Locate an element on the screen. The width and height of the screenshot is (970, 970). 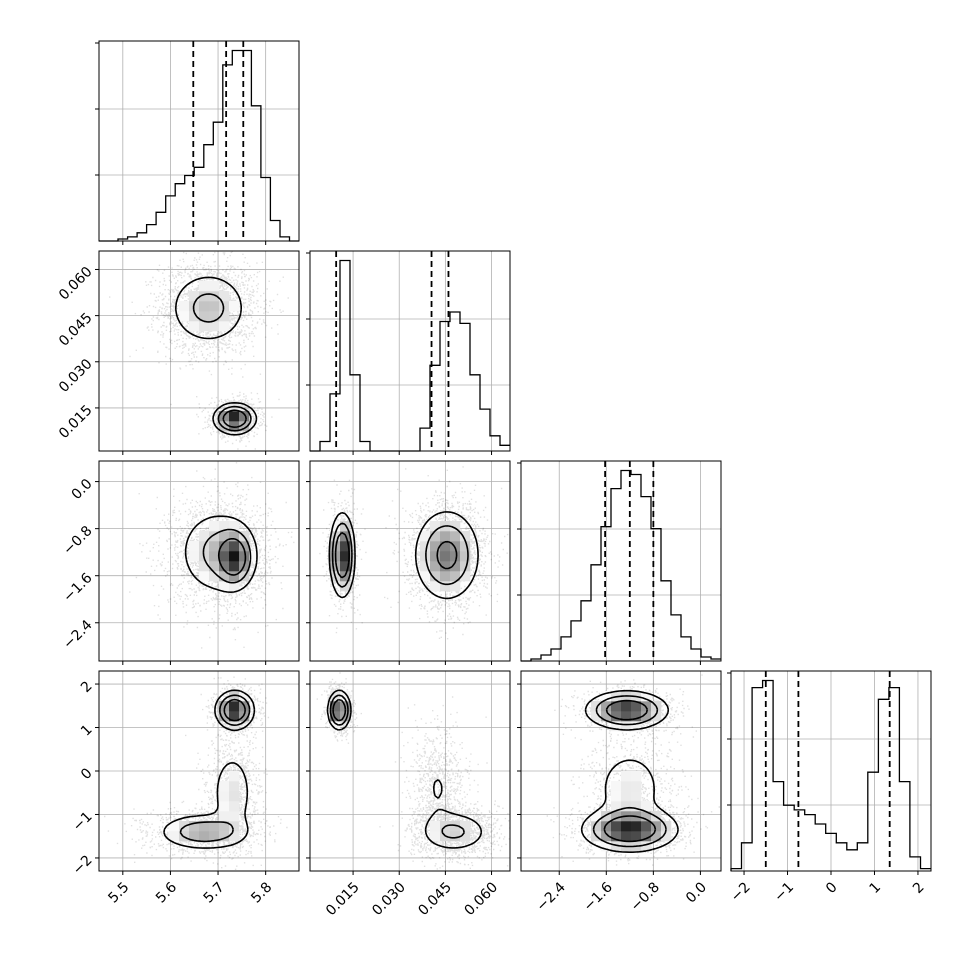
y-tick-label: −2.4 is located at coordinates (77, 634).